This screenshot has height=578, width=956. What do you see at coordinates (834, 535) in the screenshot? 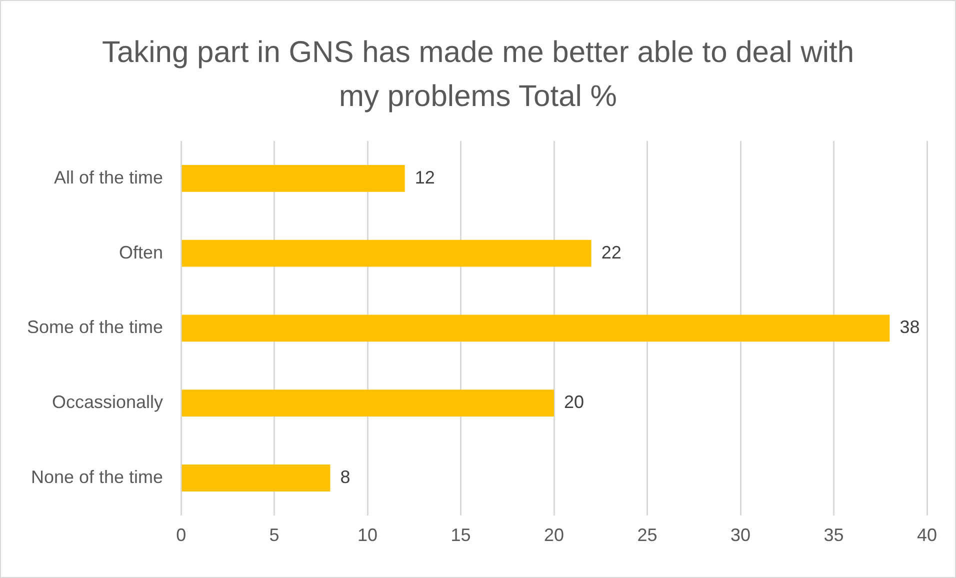
I see `x-tick-label: 35` at bounding box center [834, 535].